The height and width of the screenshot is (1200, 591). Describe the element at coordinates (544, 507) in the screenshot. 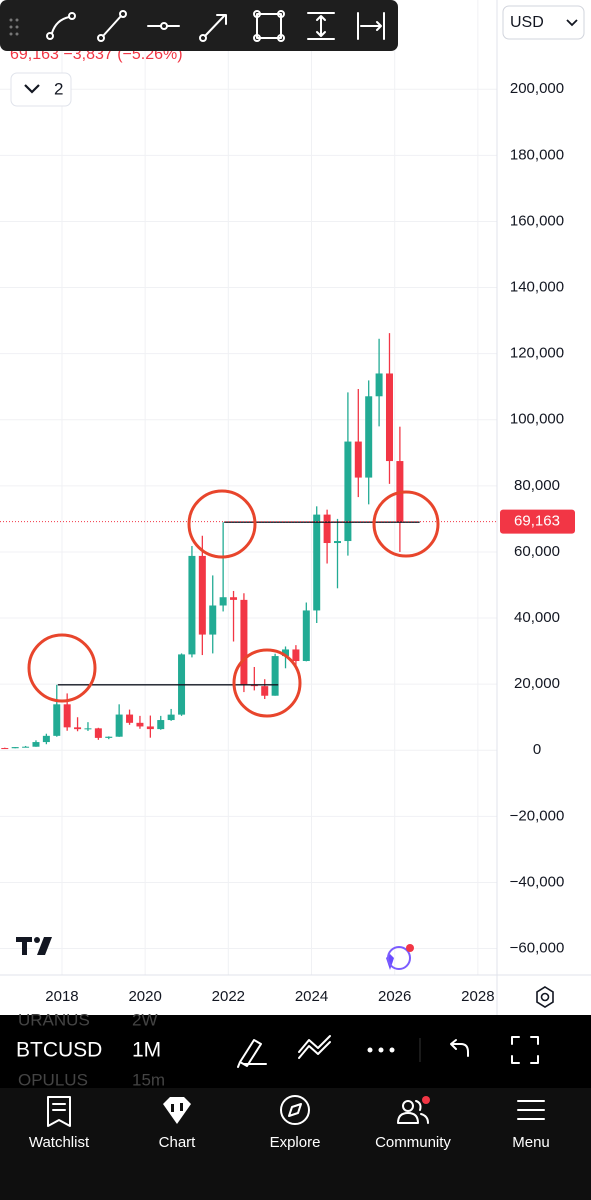

I see `price-axis` at that location.